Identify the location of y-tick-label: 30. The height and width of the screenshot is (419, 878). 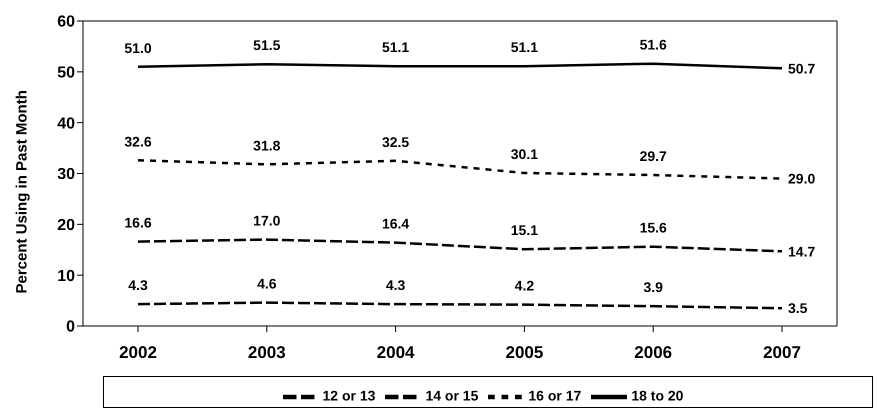
(66, 175).